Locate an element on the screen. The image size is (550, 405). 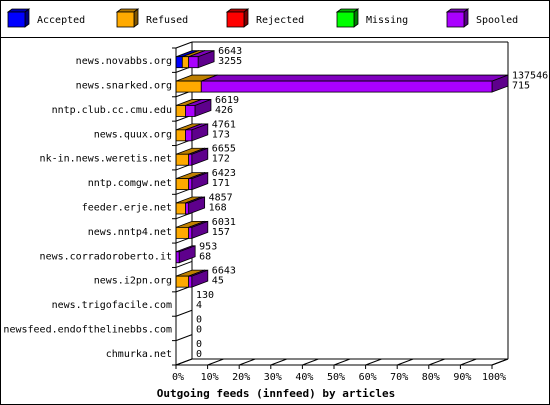
category-label: news.snarked.org is located at coordinates (124, 86).